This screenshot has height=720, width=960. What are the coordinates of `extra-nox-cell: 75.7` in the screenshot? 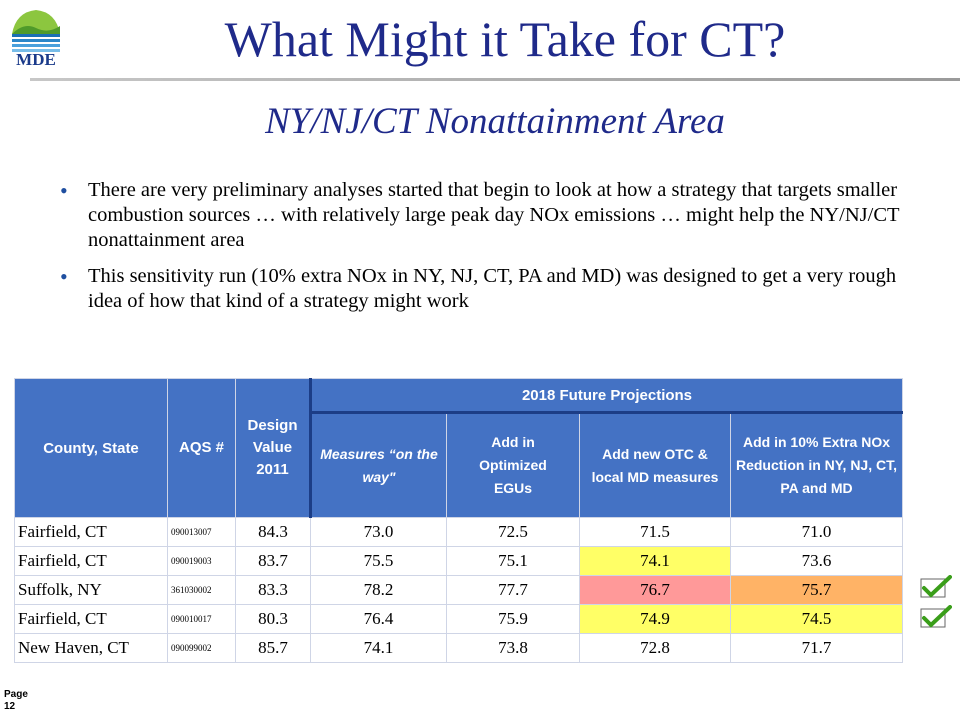 It's located at (816, 590).